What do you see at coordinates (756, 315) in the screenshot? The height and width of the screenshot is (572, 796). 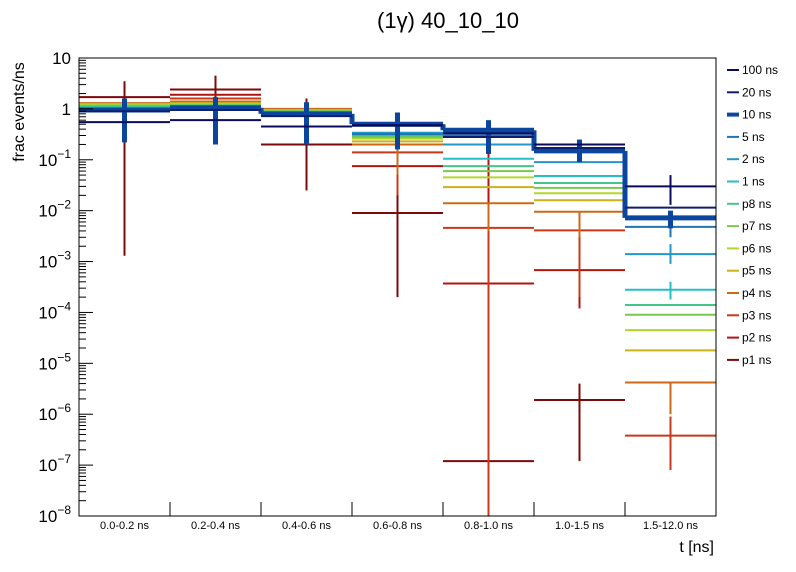 I see `legend-label: p3 ns` at bounding box center [756, 315].